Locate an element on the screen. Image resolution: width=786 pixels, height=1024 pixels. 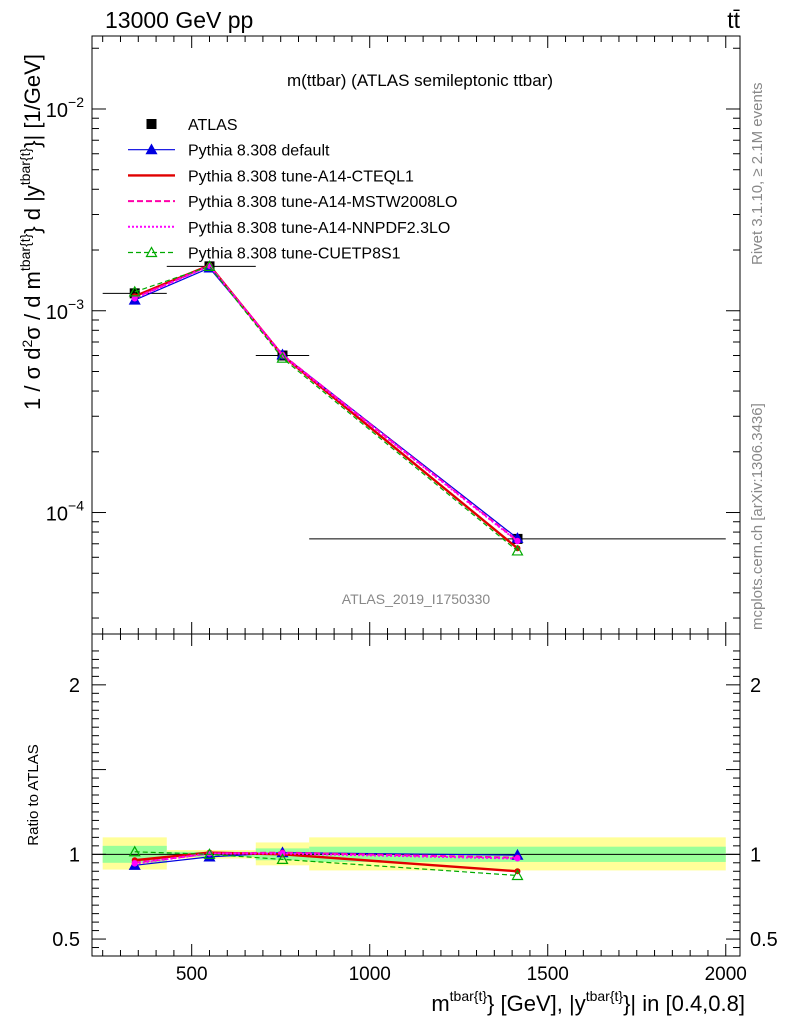
legend-label: Pythia 8.308 tune-A14-CTEQL1 is located at coordinates (301, 176).